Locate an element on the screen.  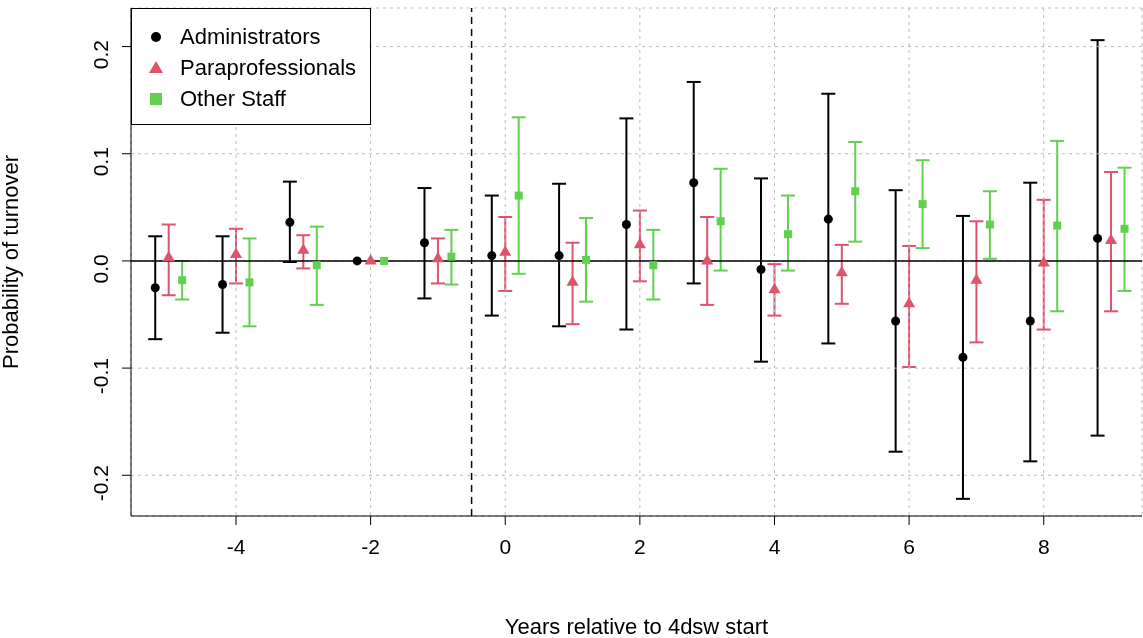
legend-label: Paraprofessionals is located at coordinates (268, 68).